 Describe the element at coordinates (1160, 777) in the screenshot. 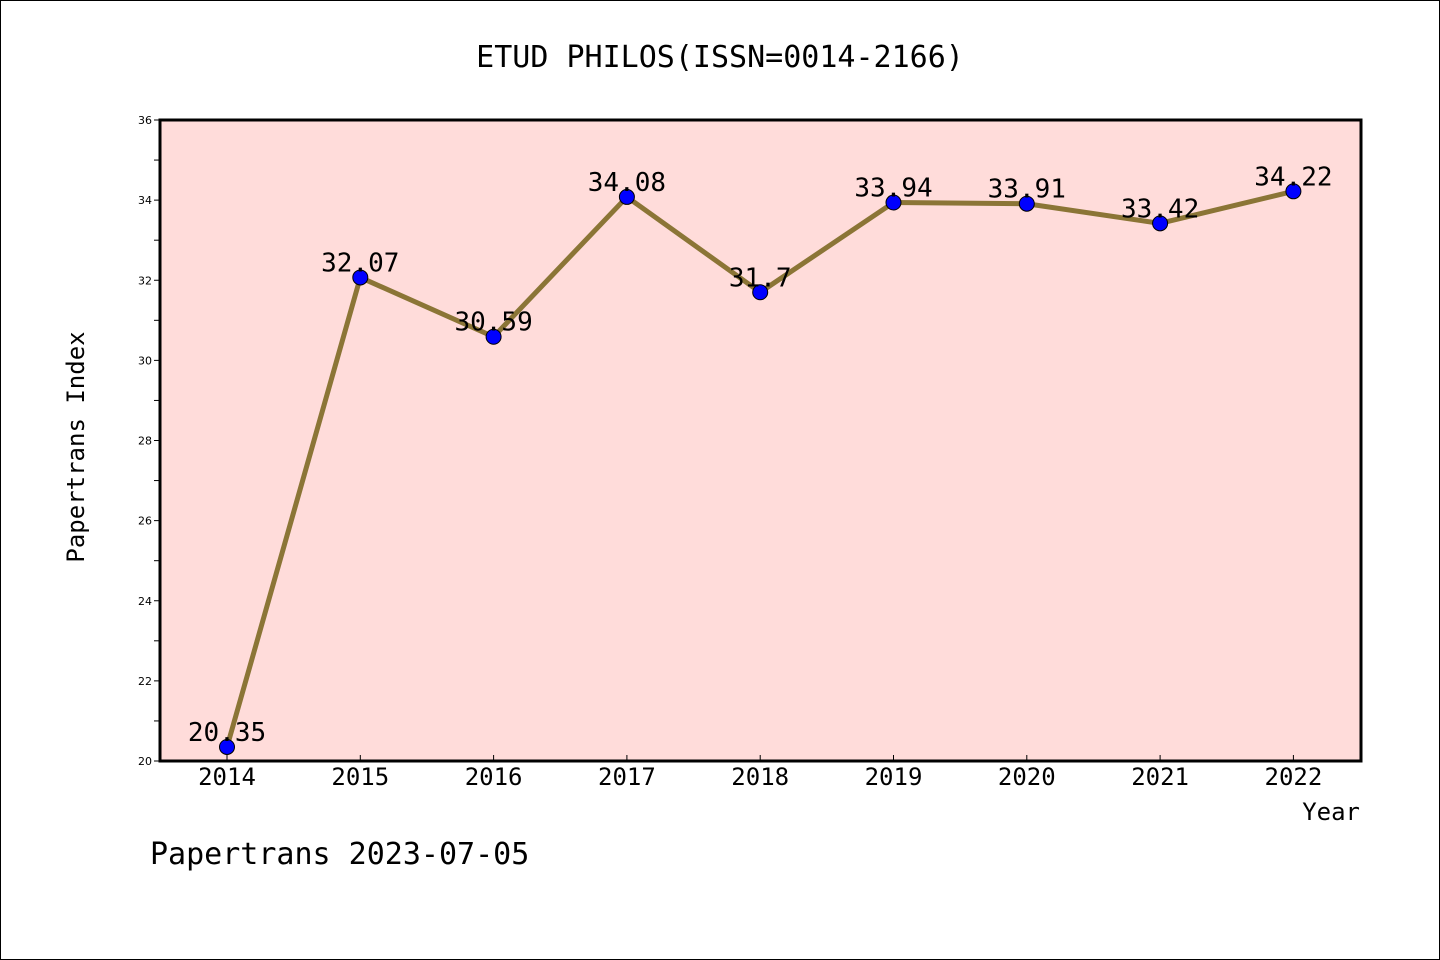

I see `x-tick-label: 2021` at that location.